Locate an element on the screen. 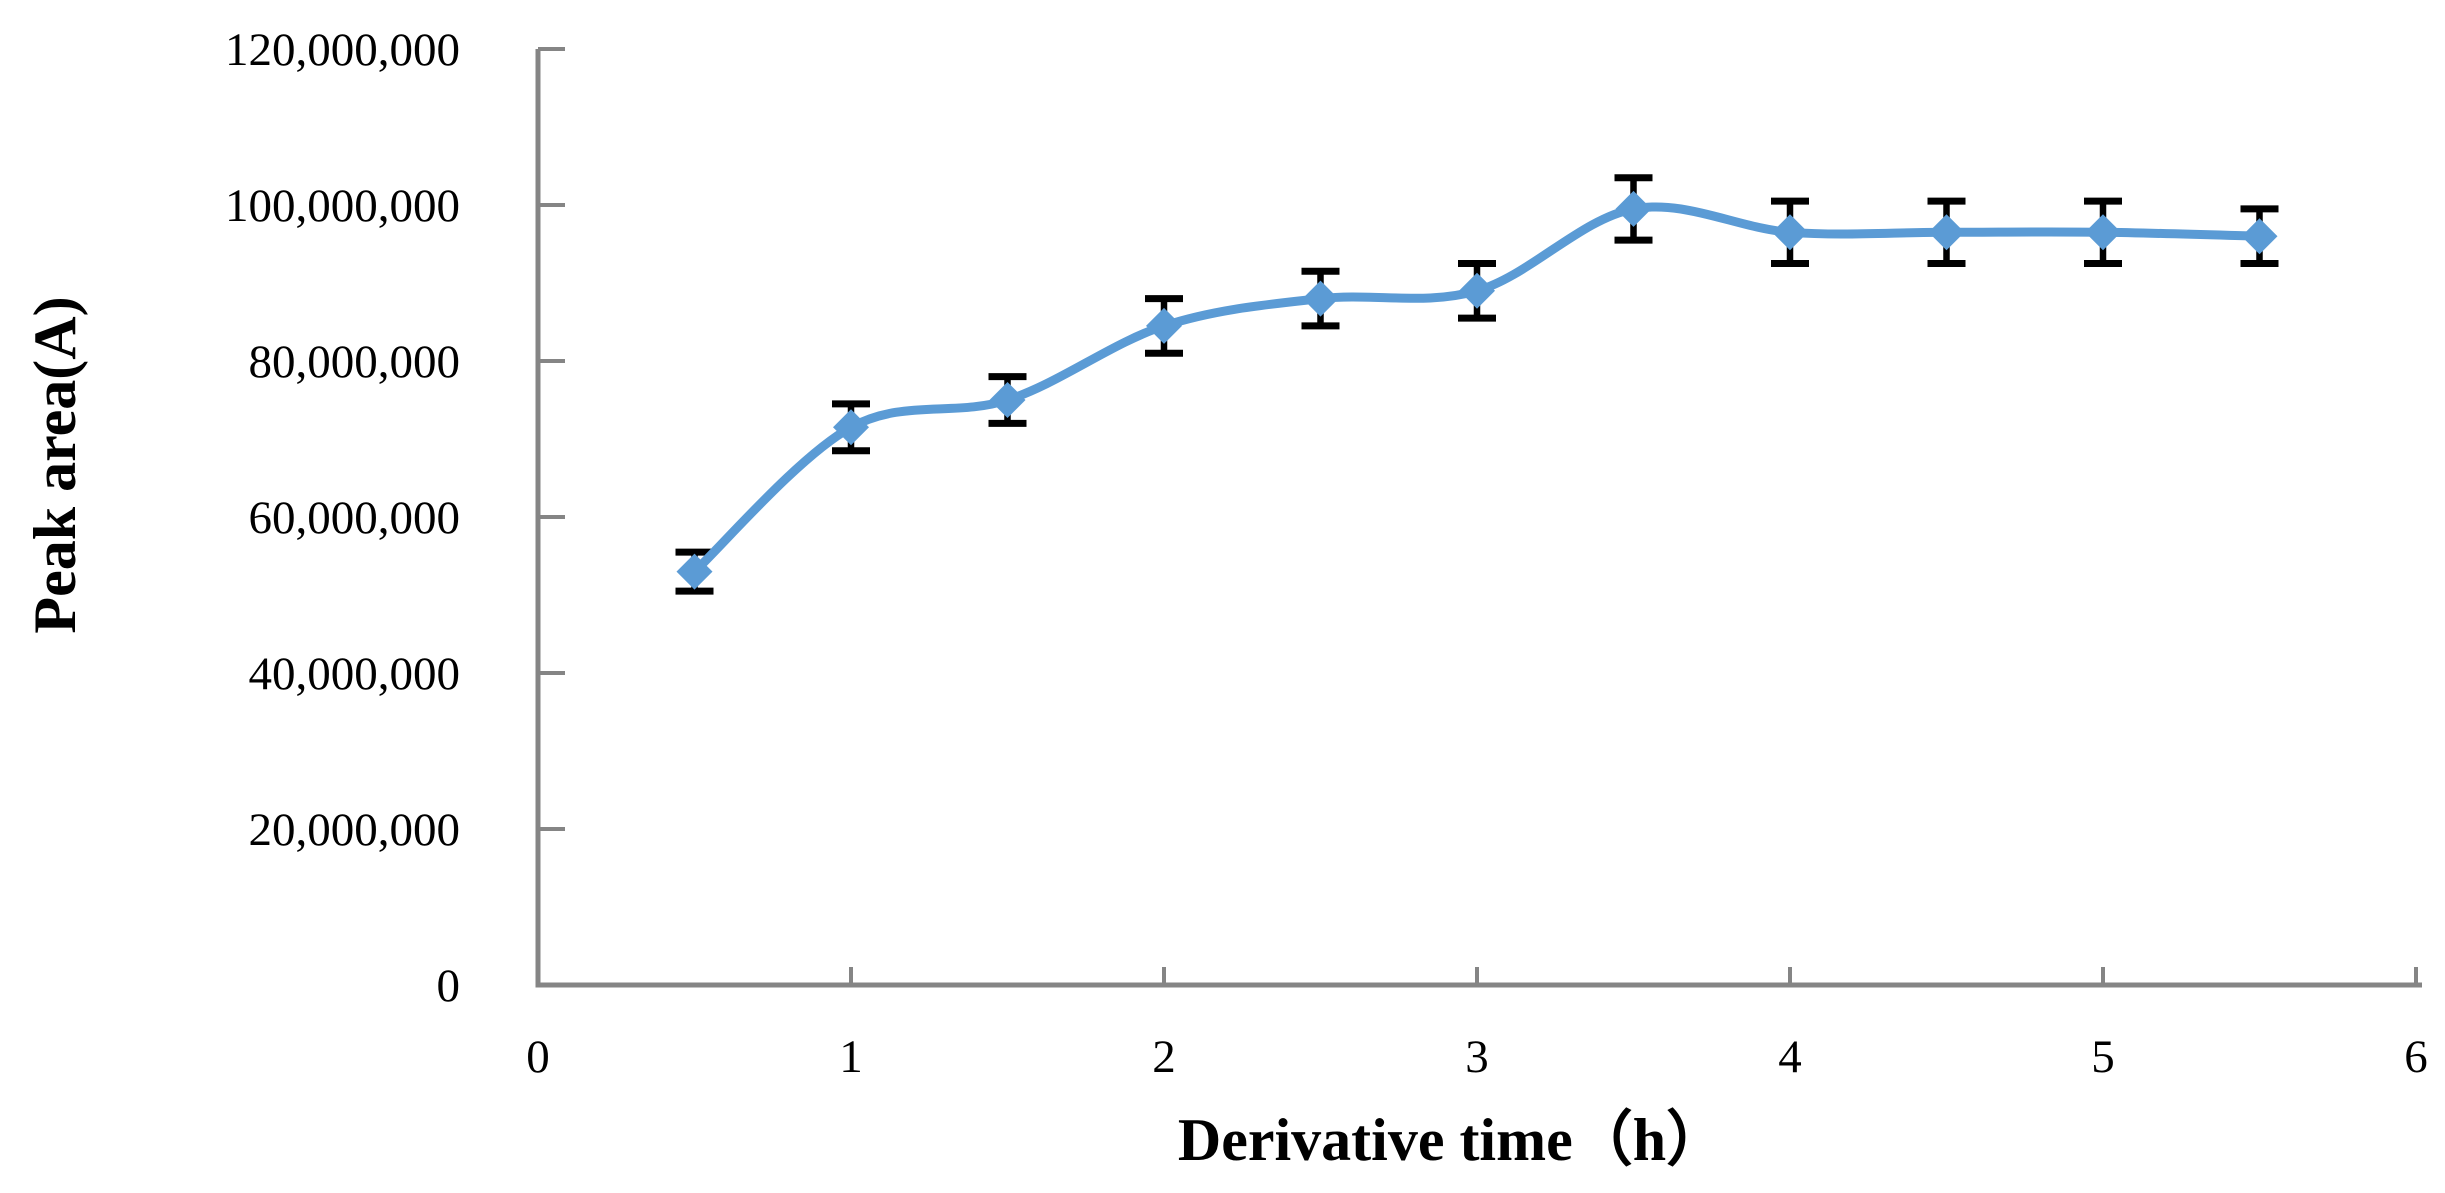 The width and height of the screenshot is (2445, 1193). y-tick-label: 60,000,000 is located at coordinates (355, 518).